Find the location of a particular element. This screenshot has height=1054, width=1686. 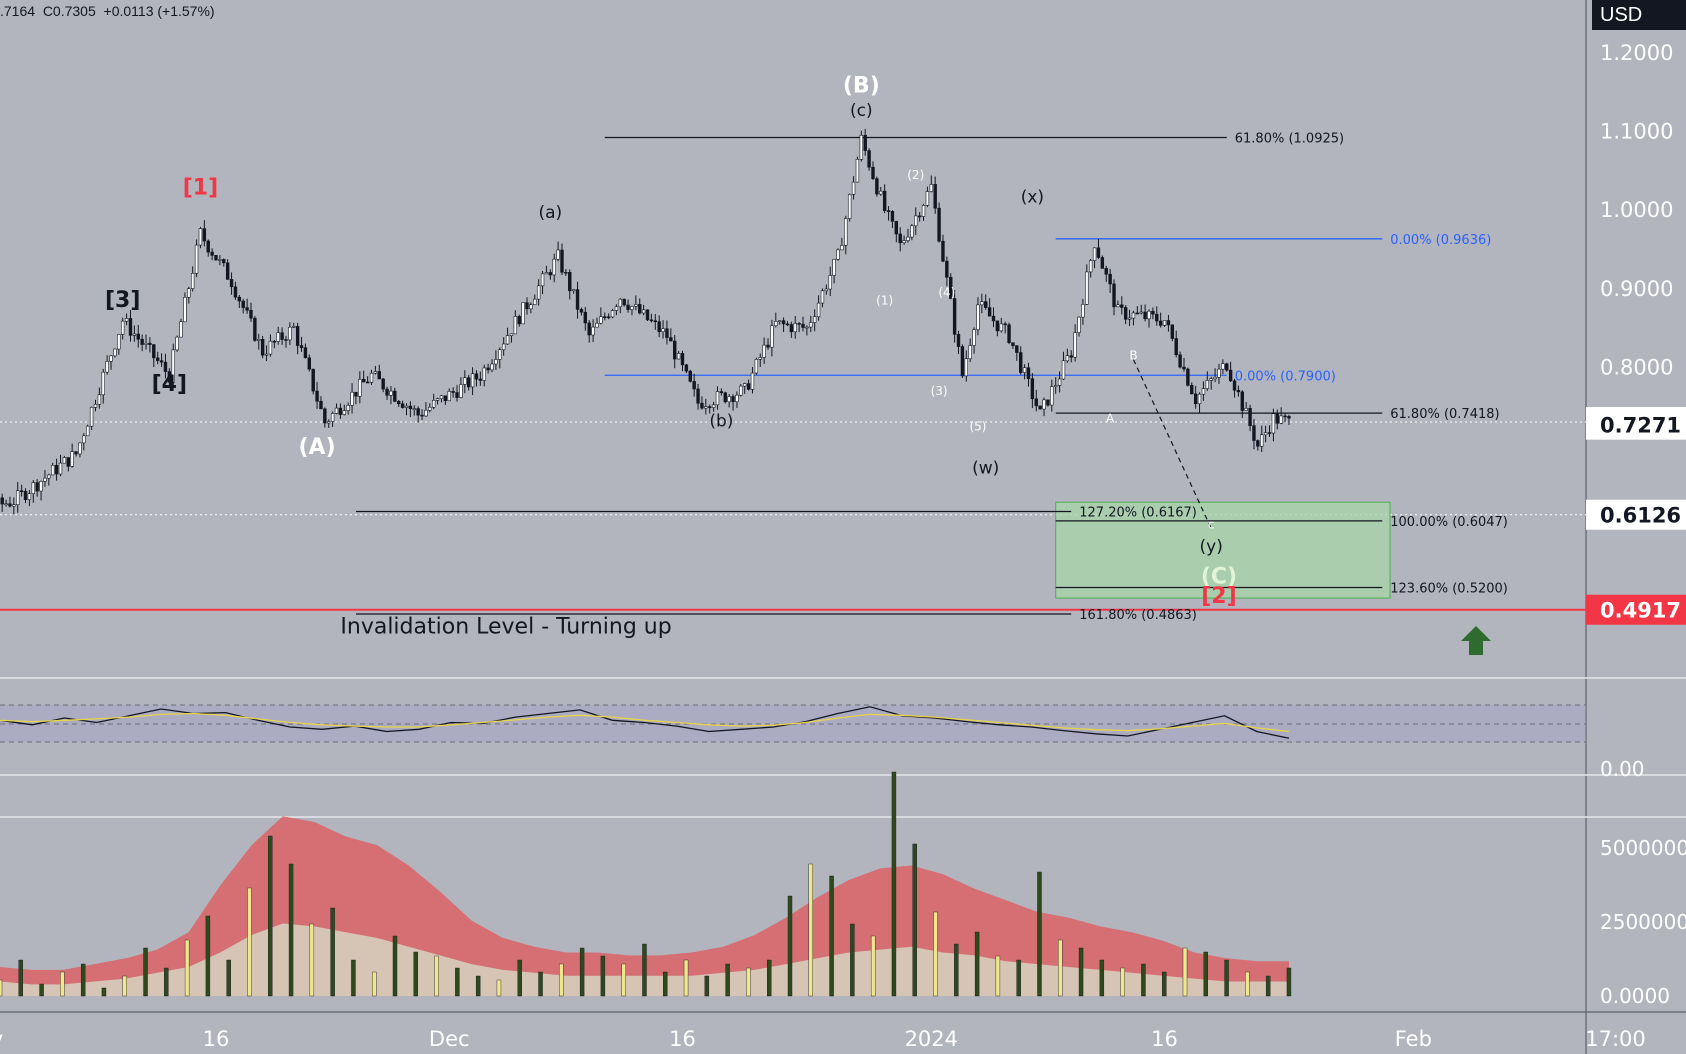

volume-band-inner is located at coordinates (644, 959).